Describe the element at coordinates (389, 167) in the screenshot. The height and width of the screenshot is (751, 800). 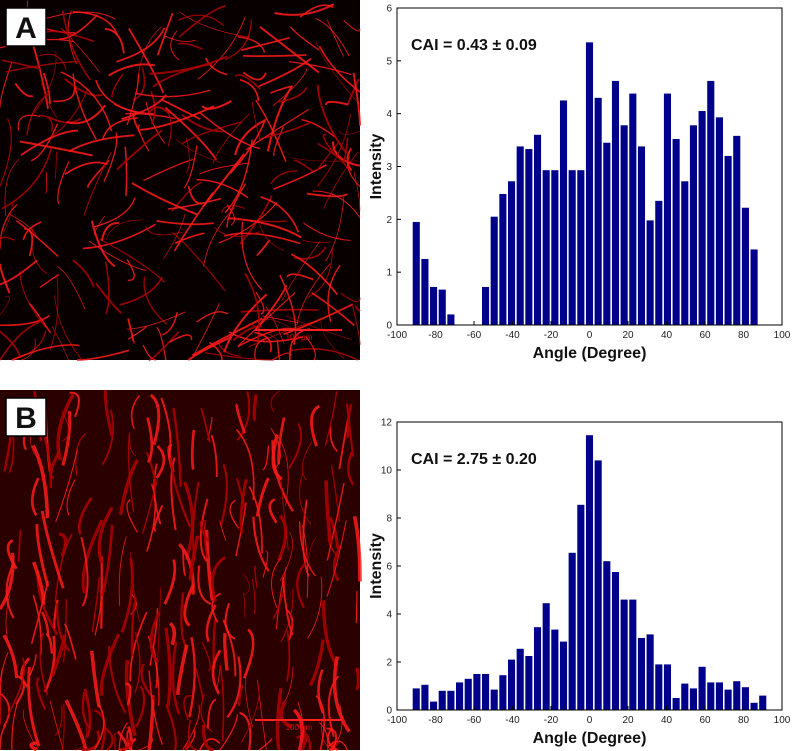
I see `y-tick-label: 3` at that location.